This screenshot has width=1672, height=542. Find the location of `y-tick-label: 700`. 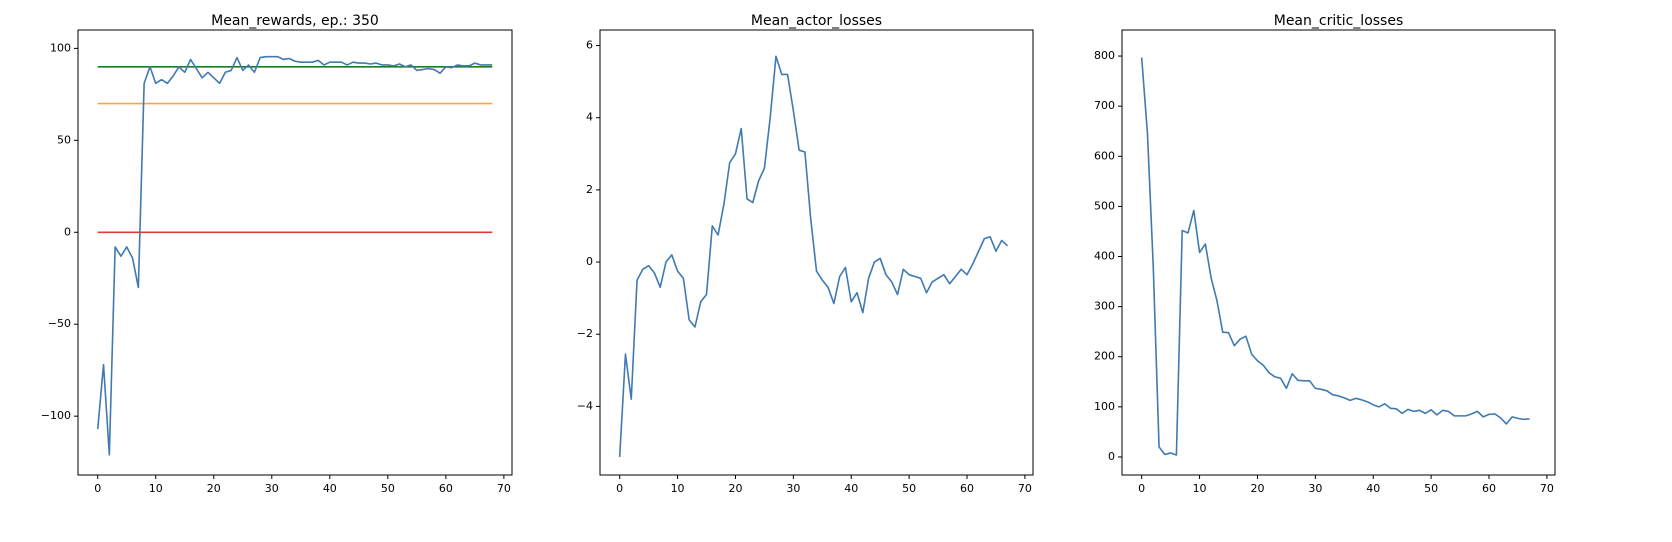

y-tick-label: 700 is located at coordinates (1104, 105).